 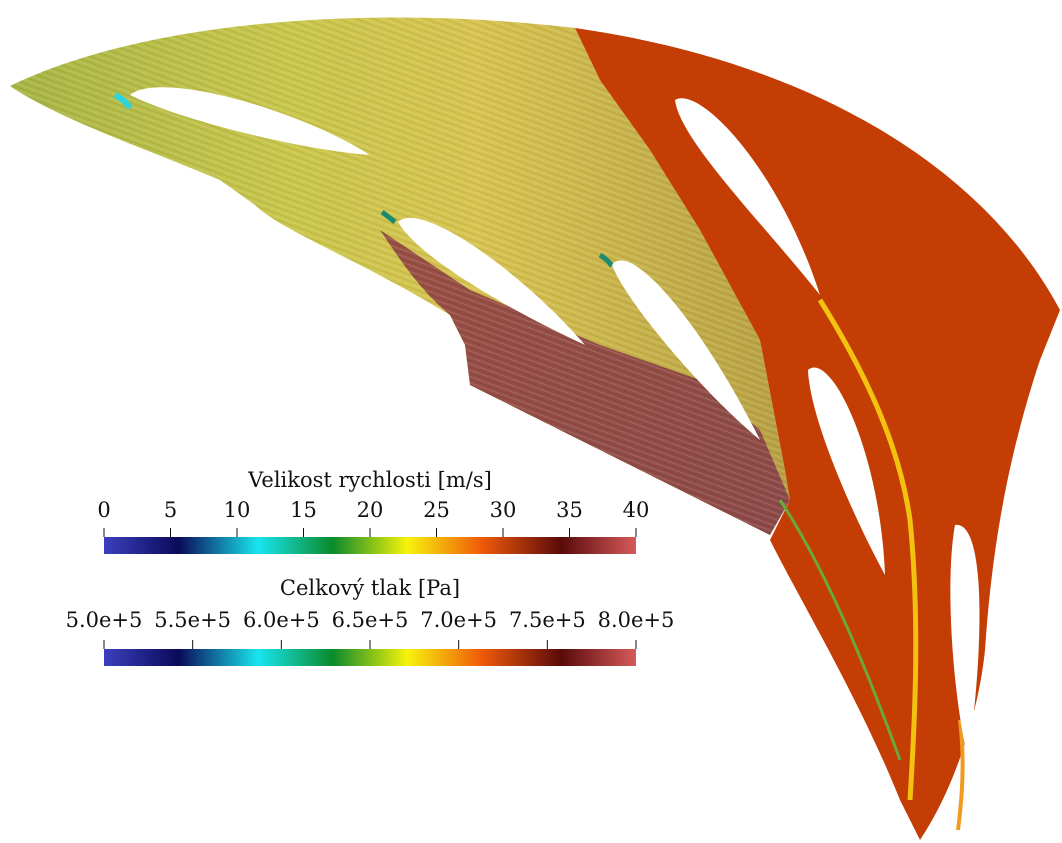 I want to click on wake-line-green, so click(x=840, y=630).